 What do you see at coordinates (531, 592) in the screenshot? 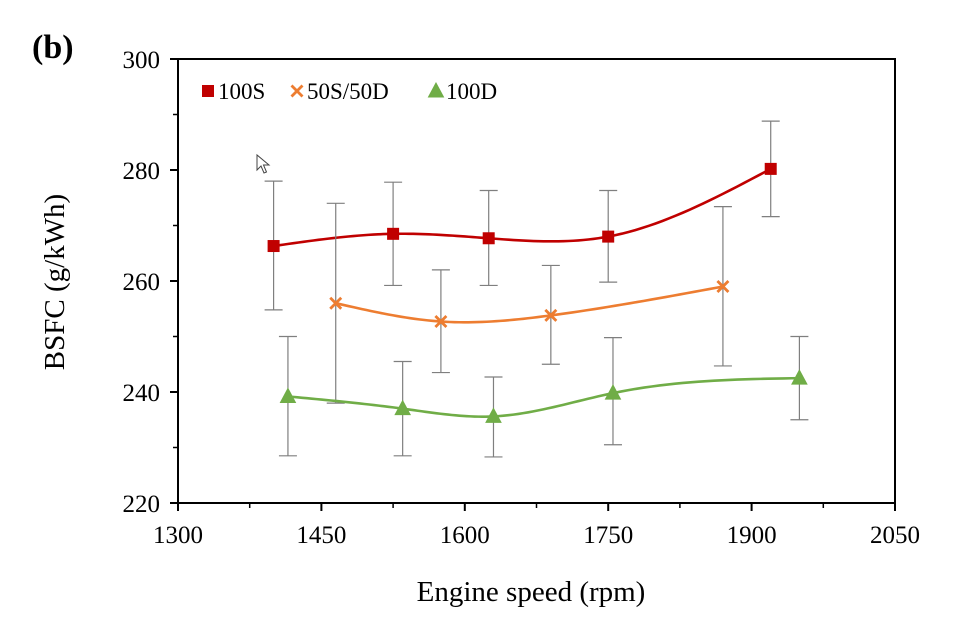
I see `x-axis-title: Engine speed (rpm)` at bounding box center [531, 592].